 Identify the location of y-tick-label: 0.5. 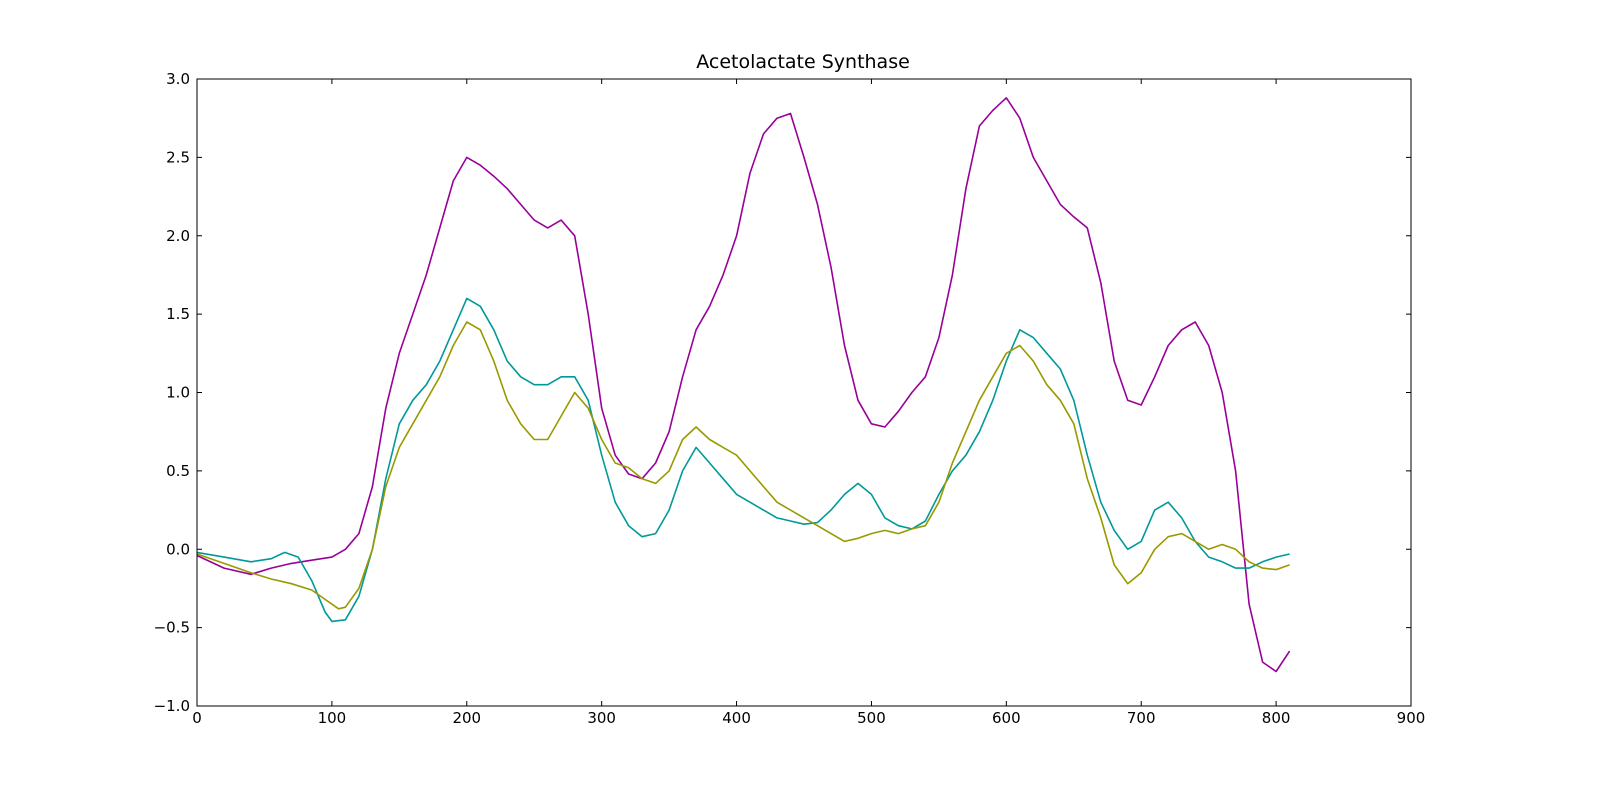
(178, 471).